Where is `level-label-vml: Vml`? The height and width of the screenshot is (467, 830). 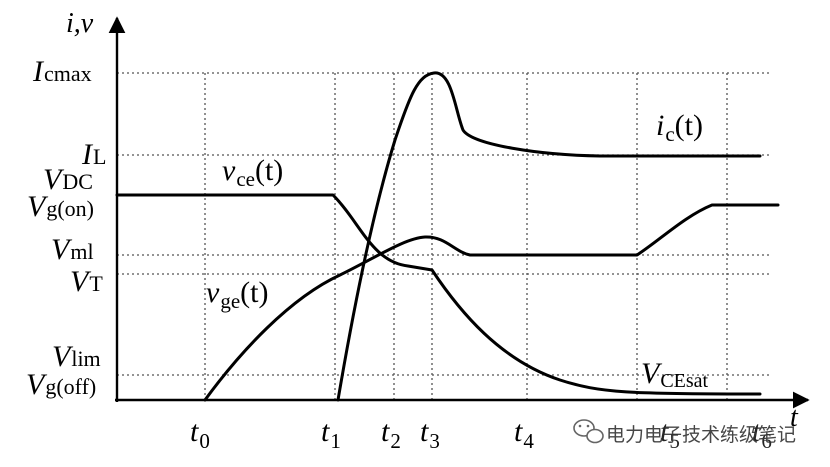 level-label-vml: Vml is located at coordinates (72, 249).